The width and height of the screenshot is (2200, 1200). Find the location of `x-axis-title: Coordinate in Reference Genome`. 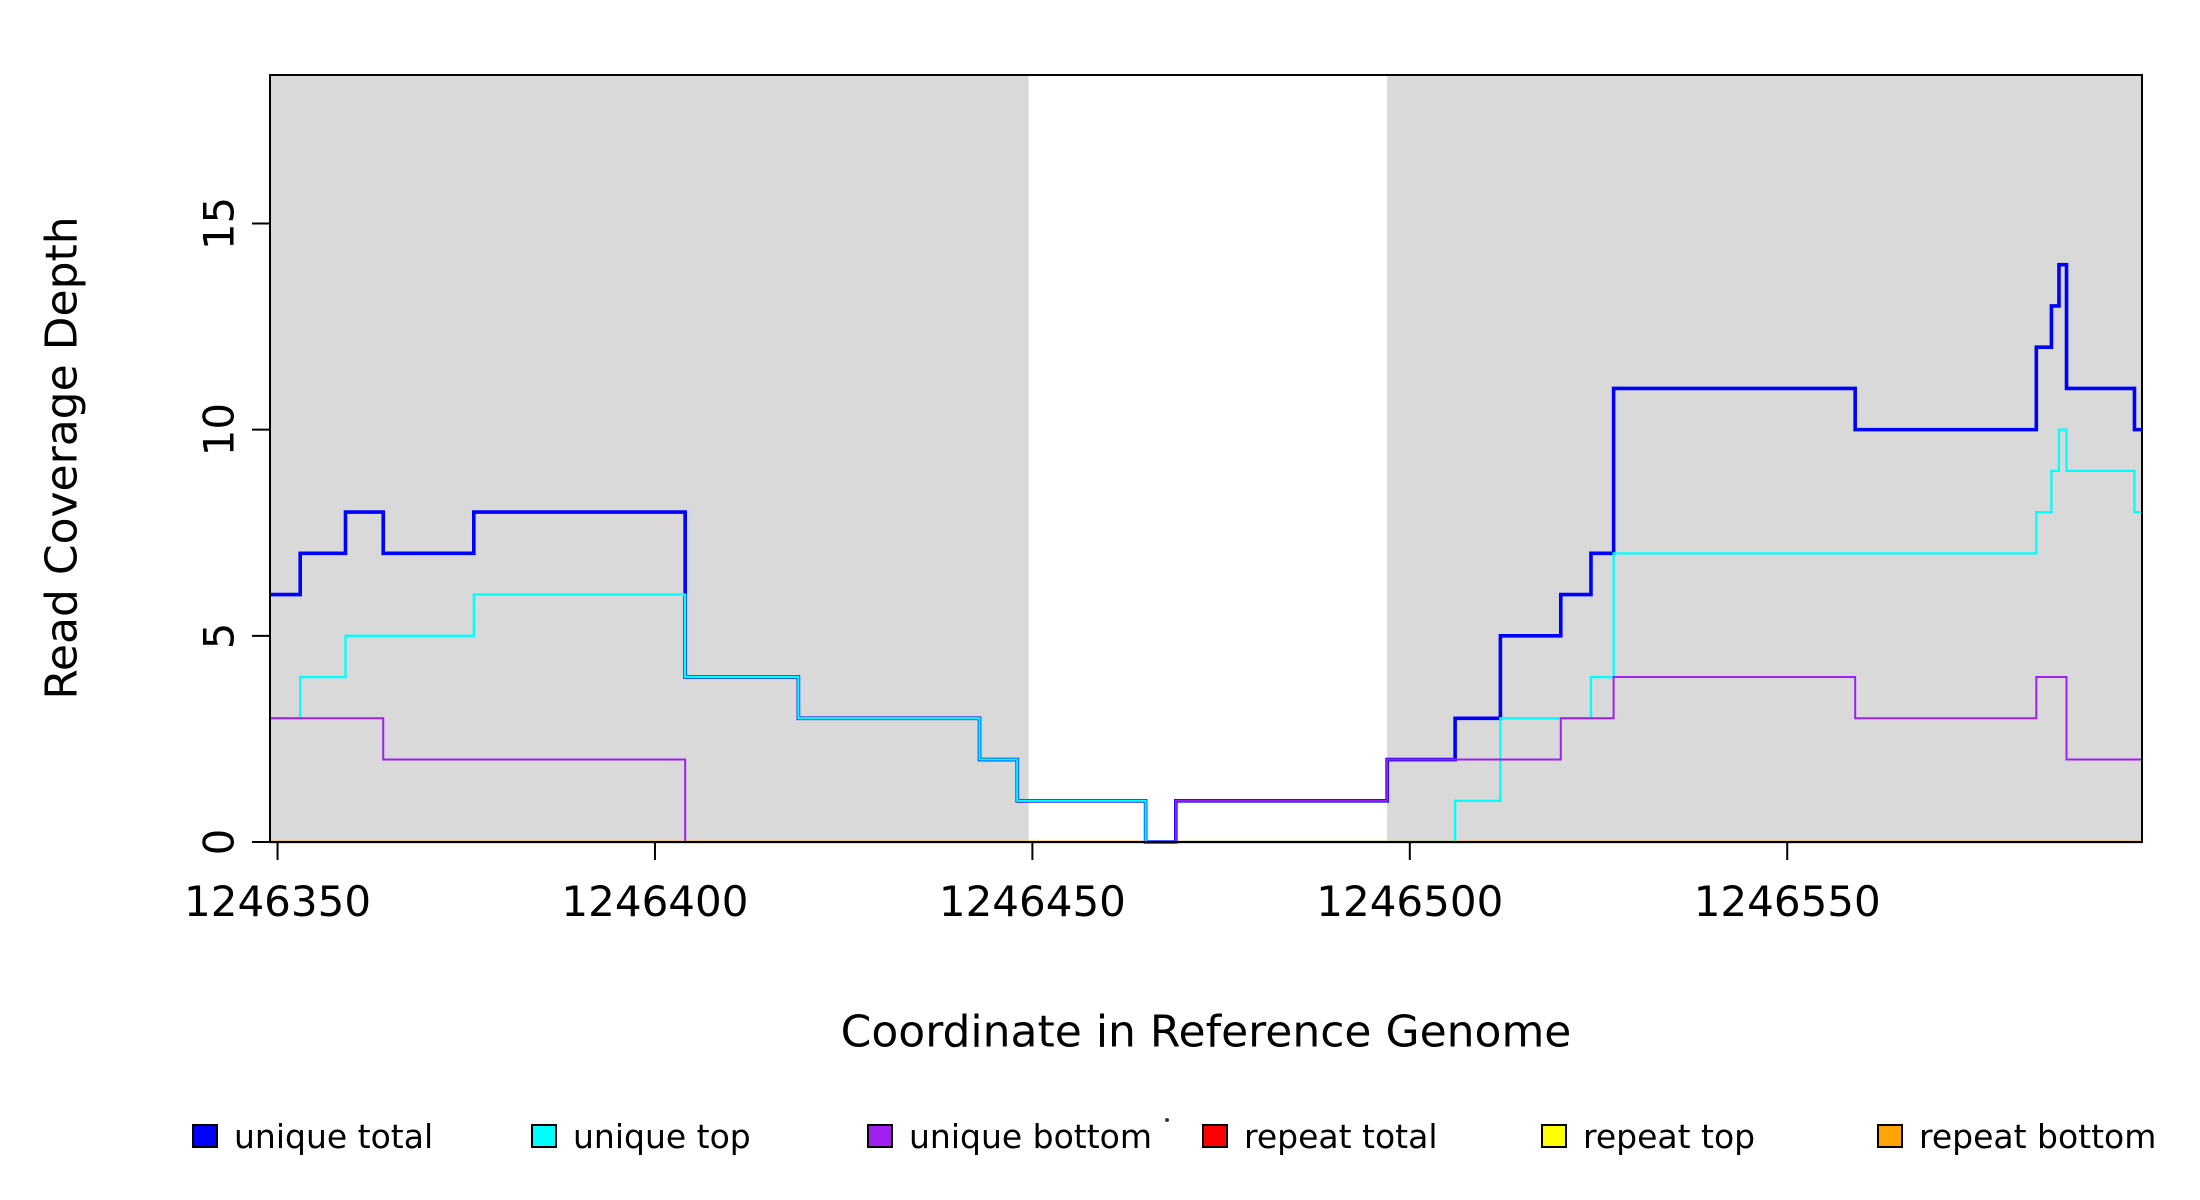

x-axis-title: Coordinate in Reference Genome is located at coordinates (1206, 1032).